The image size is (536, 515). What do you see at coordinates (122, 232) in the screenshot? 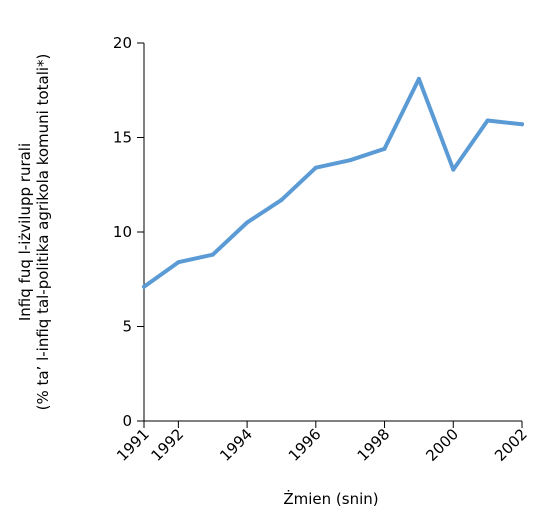
I see `y-tick-label: 10` at bounding box center [122, 232].